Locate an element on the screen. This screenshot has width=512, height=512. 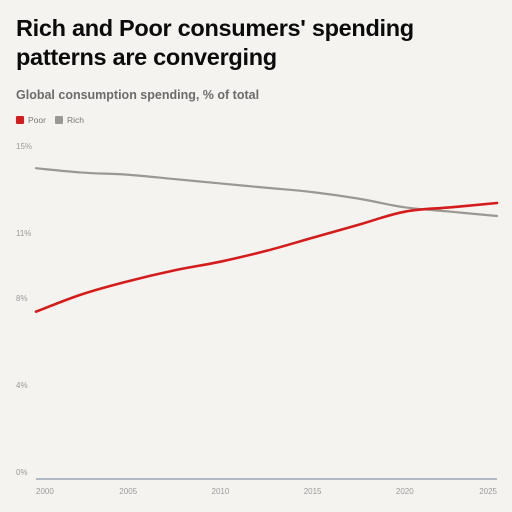
x-tick-label: 2005 is located at coordinates (128, 491).